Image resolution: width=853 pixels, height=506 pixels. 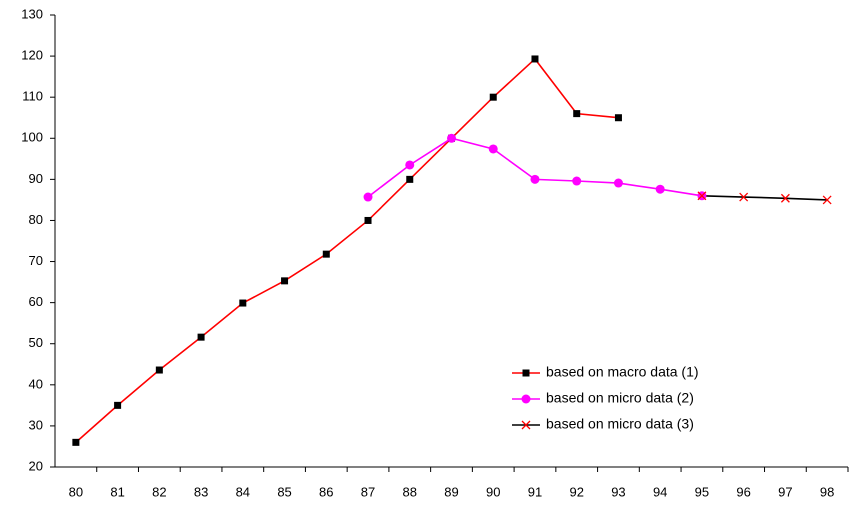 I want to click on x-tick-label: 95, so click(x=702, y=491).